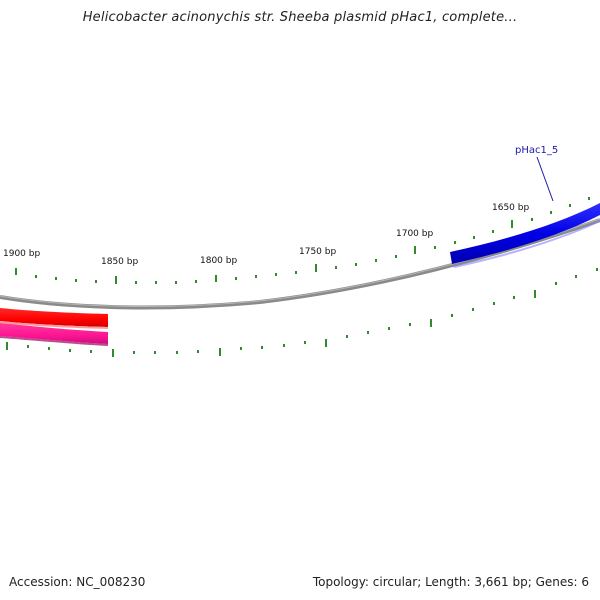  Describe the element at coordinates (302, 312) in the screenshot. I see `inner-tick-ring` at that location.